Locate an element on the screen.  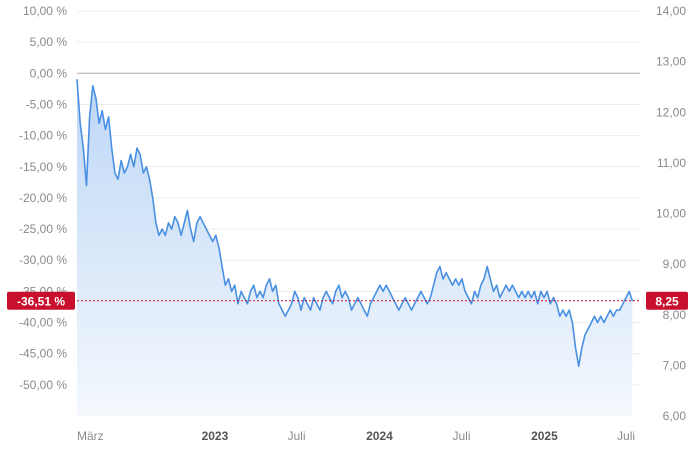
x-tick-label: 2024 is located at coordinates (379, 436).